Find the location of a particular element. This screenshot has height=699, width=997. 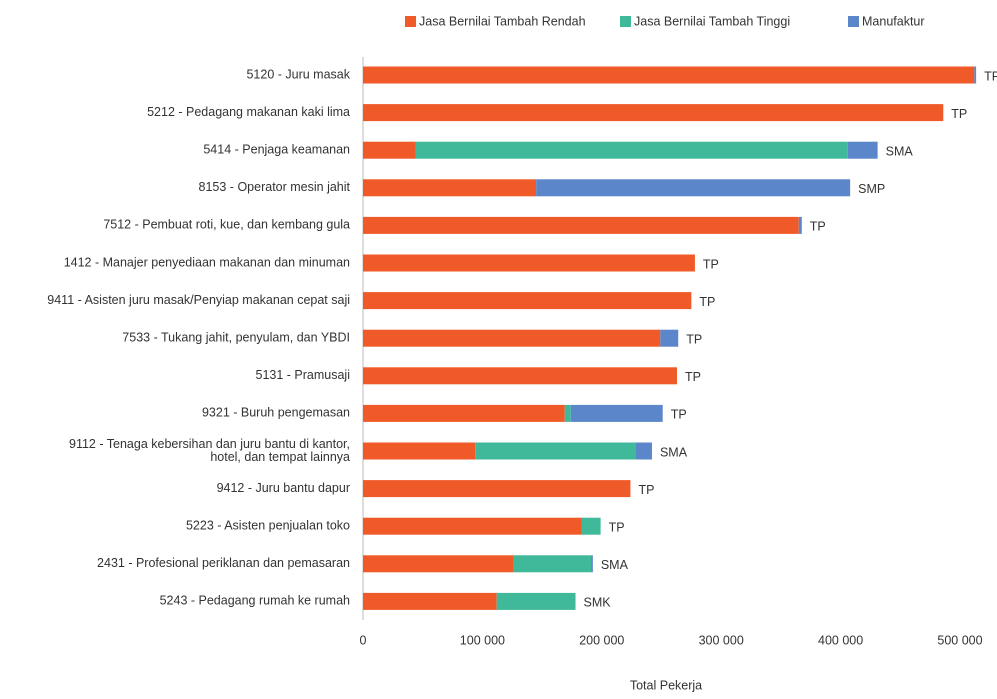

x-tick-label: 500 000 is located at coordinates (959, 640).